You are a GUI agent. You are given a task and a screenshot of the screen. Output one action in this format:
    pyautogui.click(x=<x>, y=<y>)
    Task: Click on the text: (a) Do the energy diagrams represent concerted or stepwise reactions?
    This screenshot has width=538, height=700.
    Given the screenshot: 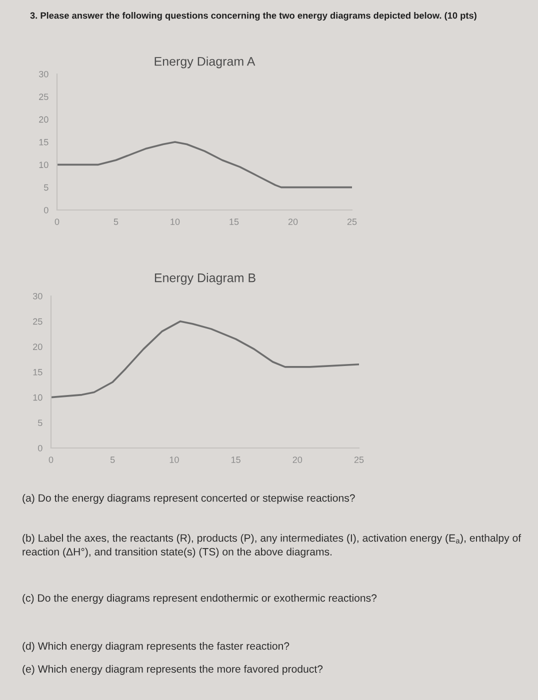 What is the action you would take?
    pyautogui.click(x=188, y=499)
    